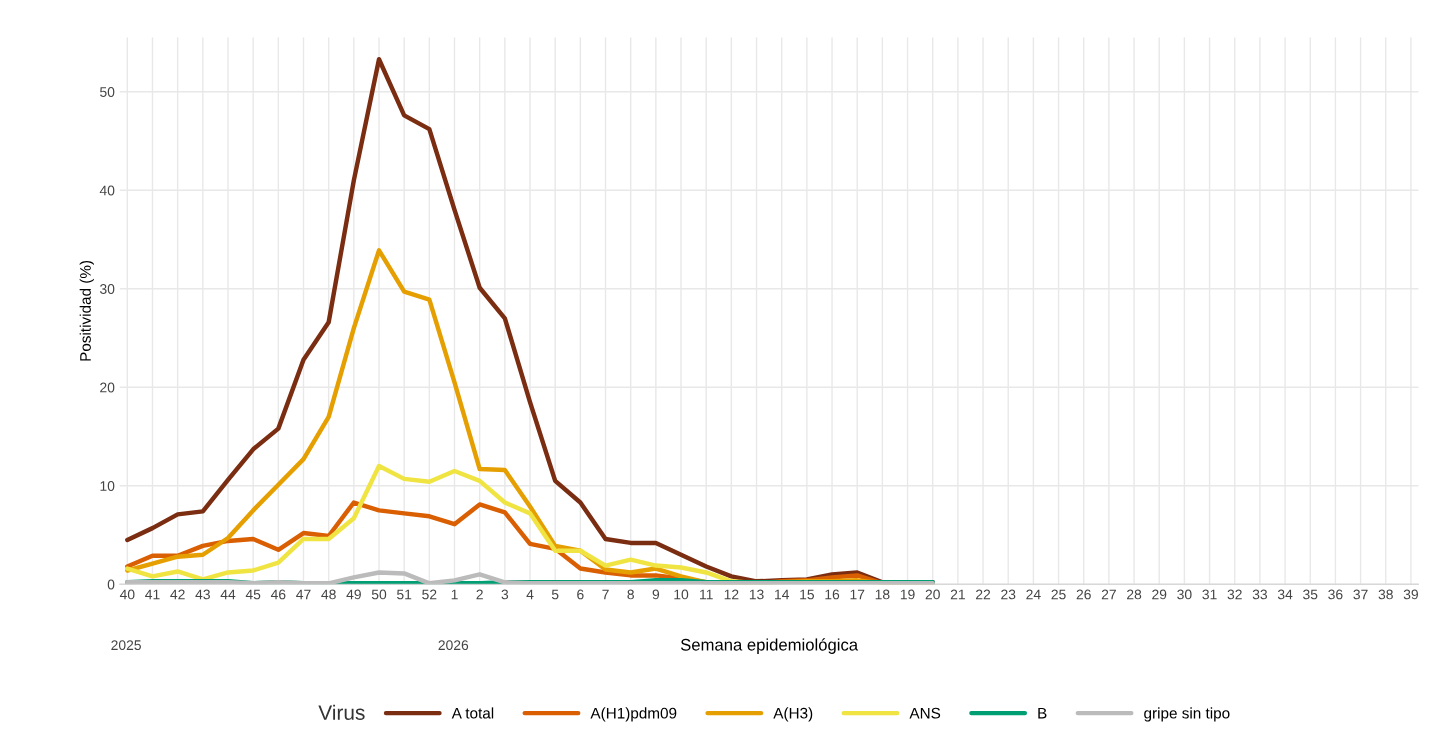  I want to click on x-tick-label: 47, so click(303, 594).